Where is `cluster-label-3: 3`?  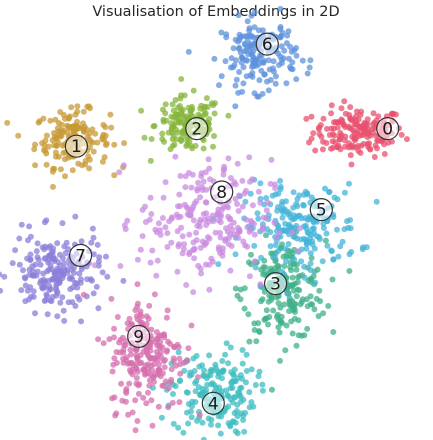
cluster-label-3: 3 is located at coordinates (275, 285).